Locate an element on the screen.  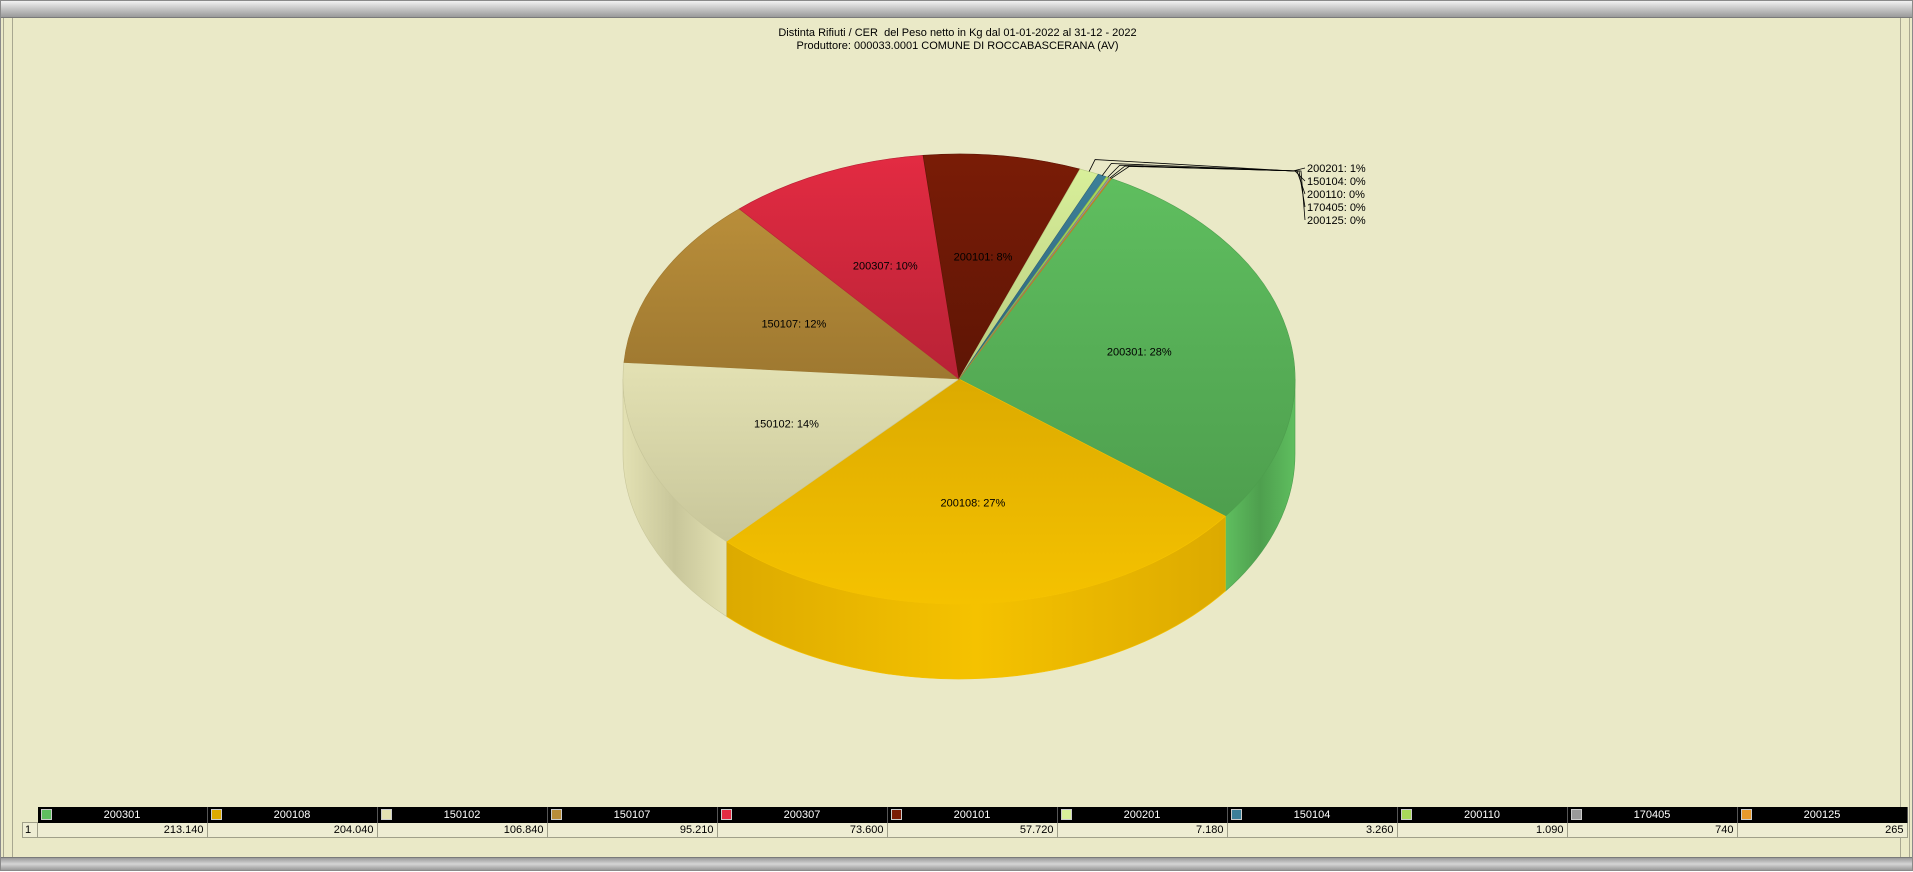
pie-label-150104: 150104: 0% is located at coordinates (1336, 182).